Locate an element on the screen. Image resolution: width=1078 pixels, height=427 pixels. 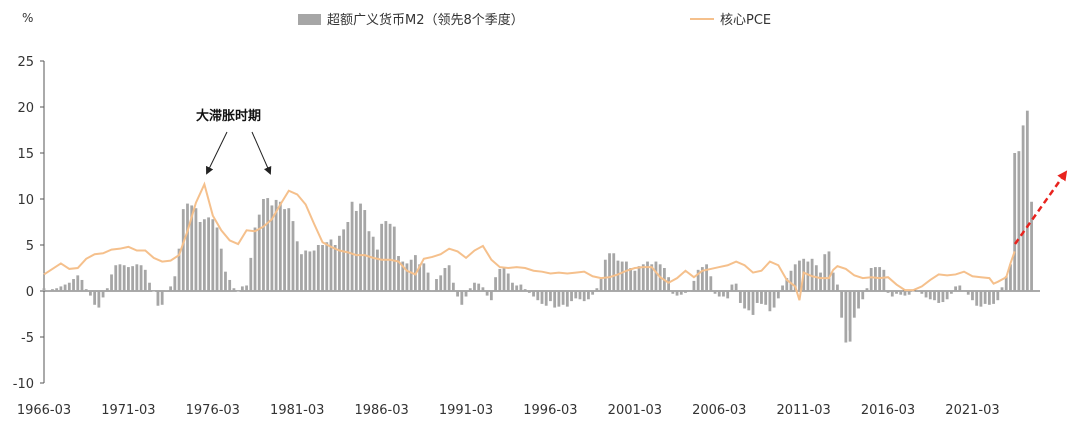
legend-swatch-m2 is located at coordinates (309, 19).